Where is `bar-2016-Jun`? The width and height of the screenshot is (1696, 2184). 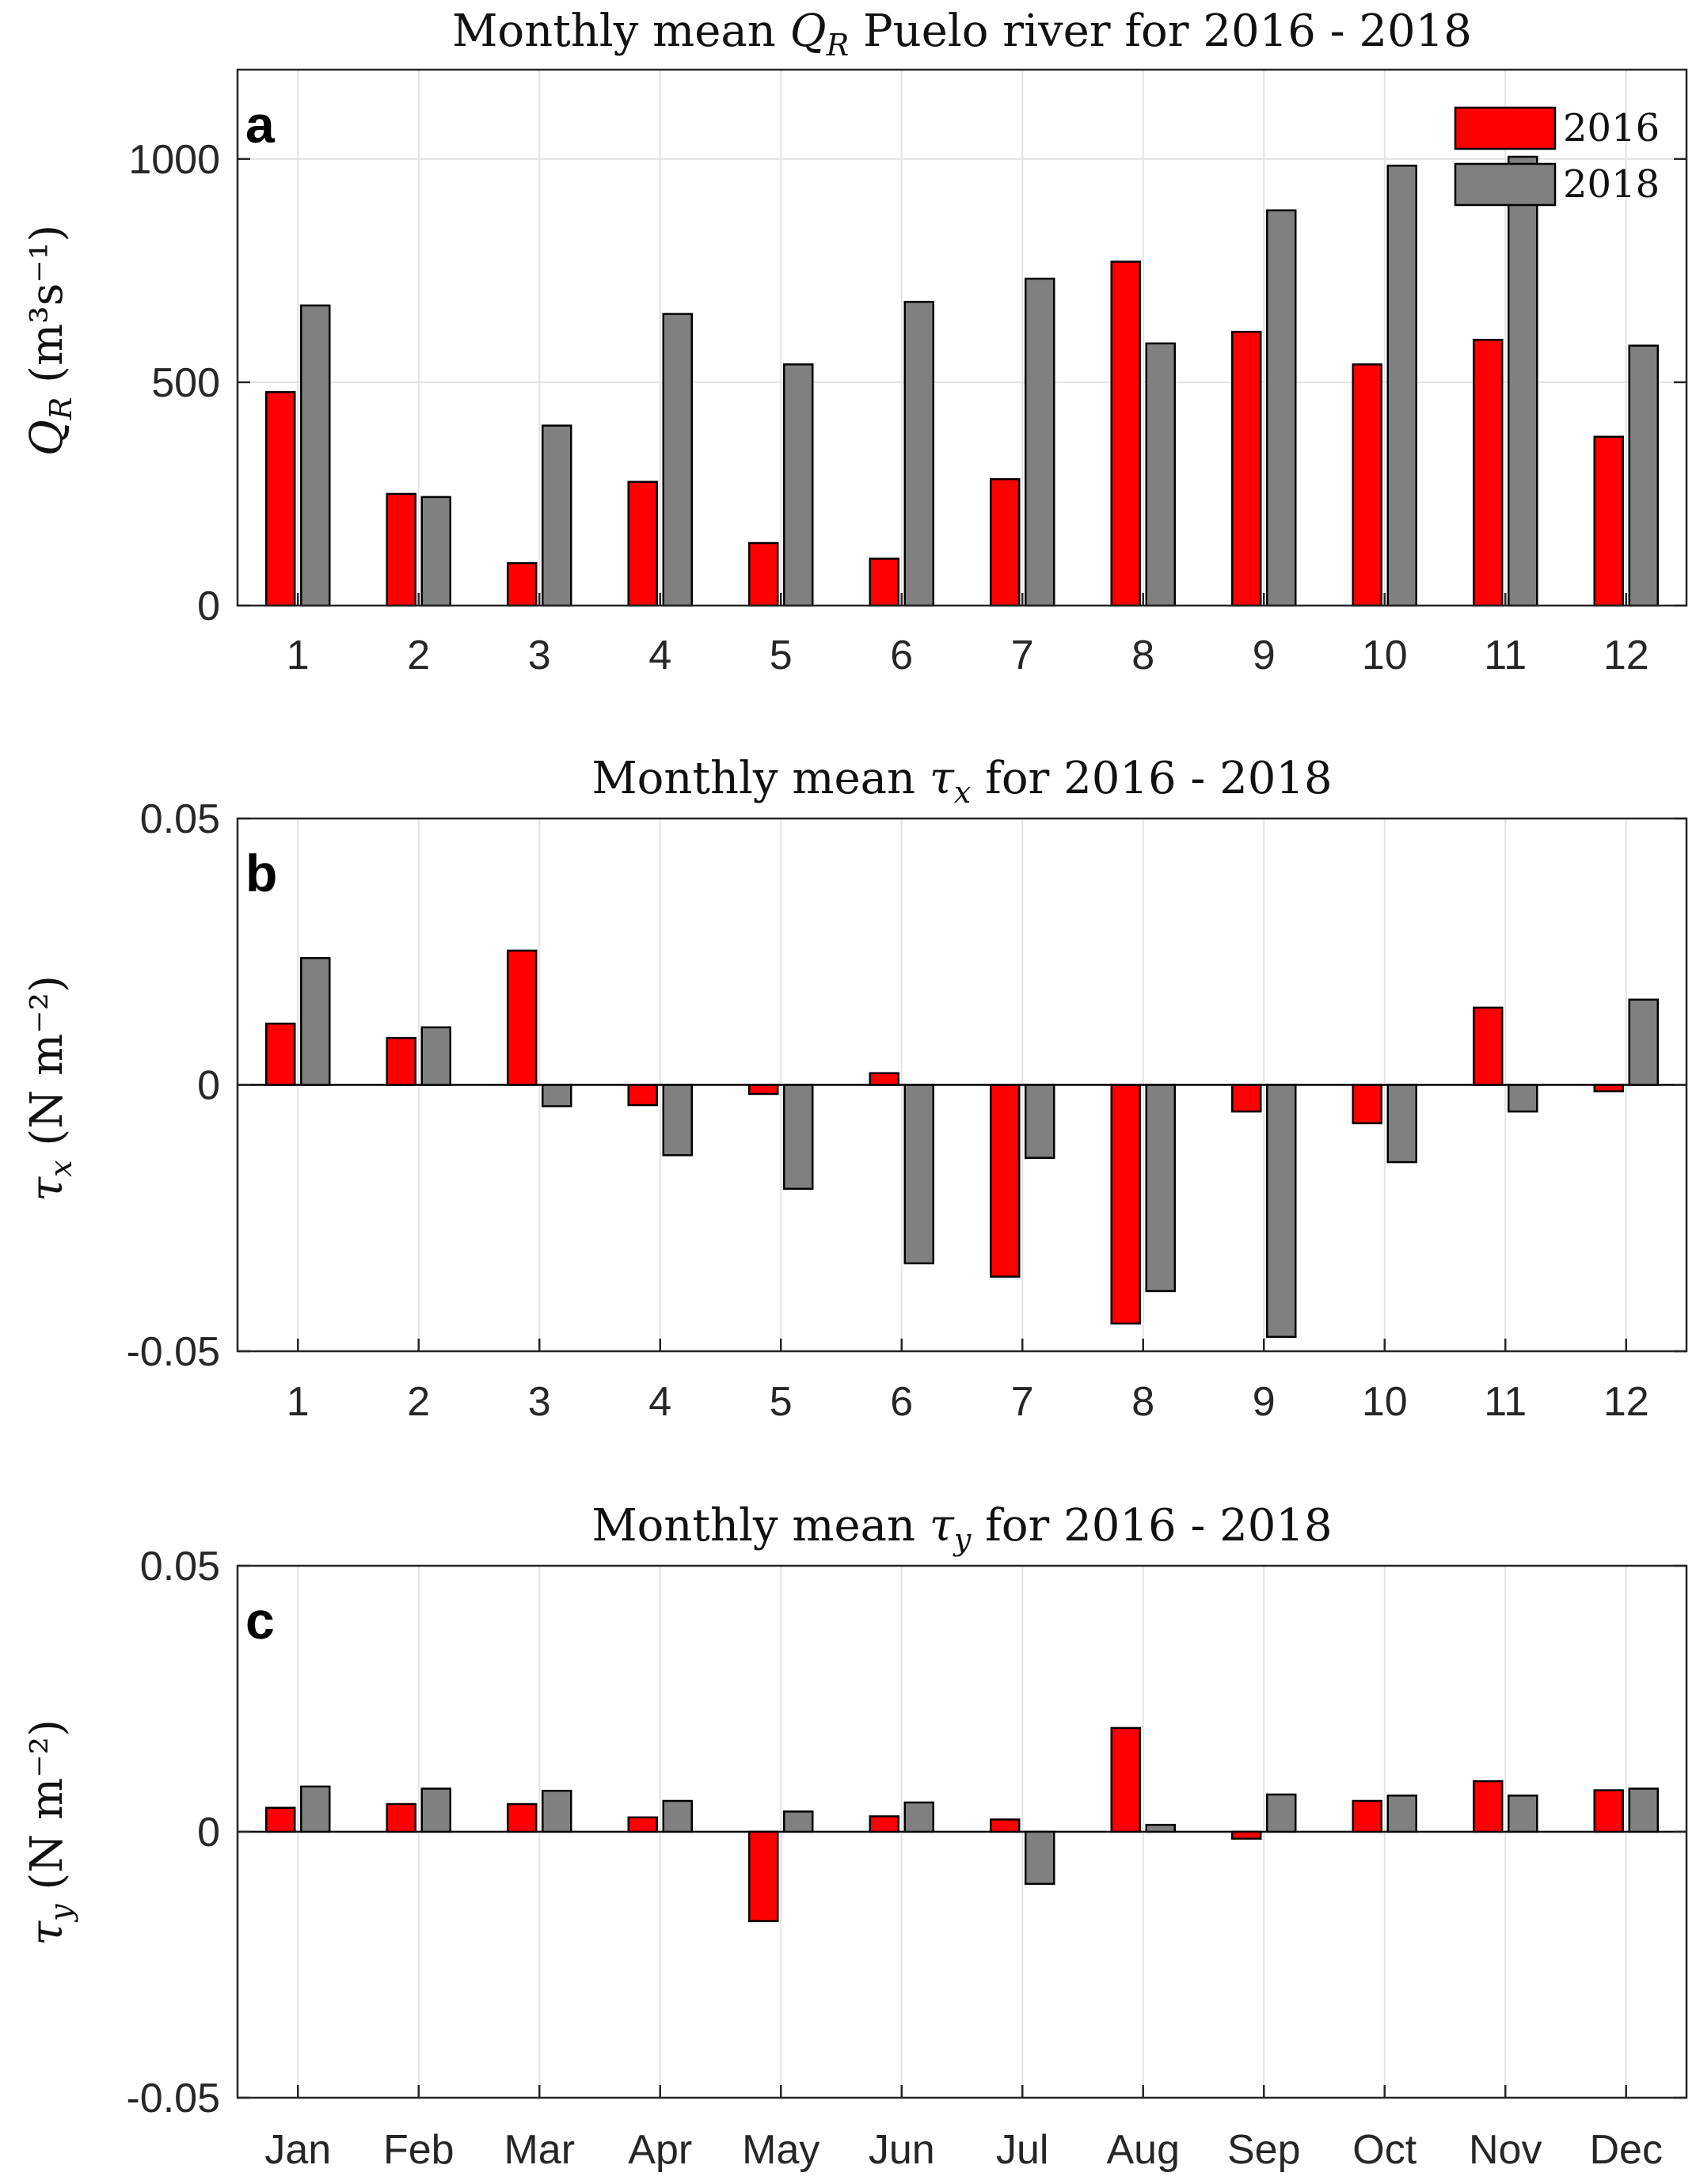
bar-2016-Jun is located at coordinates (884, 1824).